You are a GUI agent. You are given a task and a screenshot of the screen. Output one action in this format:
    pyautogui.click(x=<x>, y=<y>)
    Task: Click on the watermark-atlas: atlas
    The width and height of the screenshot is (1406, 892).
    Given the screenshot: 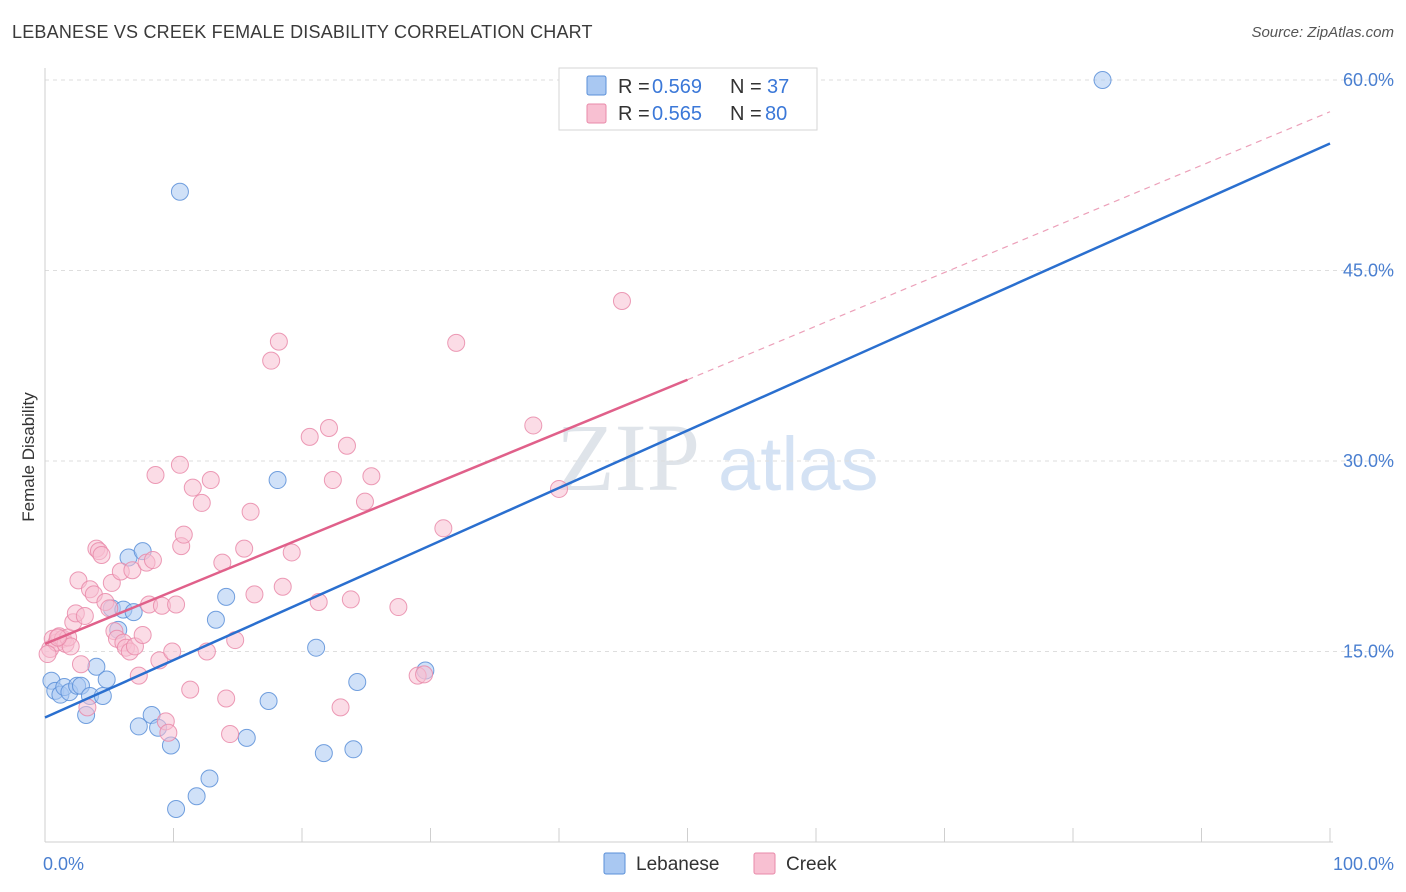 What is the action you would take?
    pyautogui.click(x=798, y=464)
    